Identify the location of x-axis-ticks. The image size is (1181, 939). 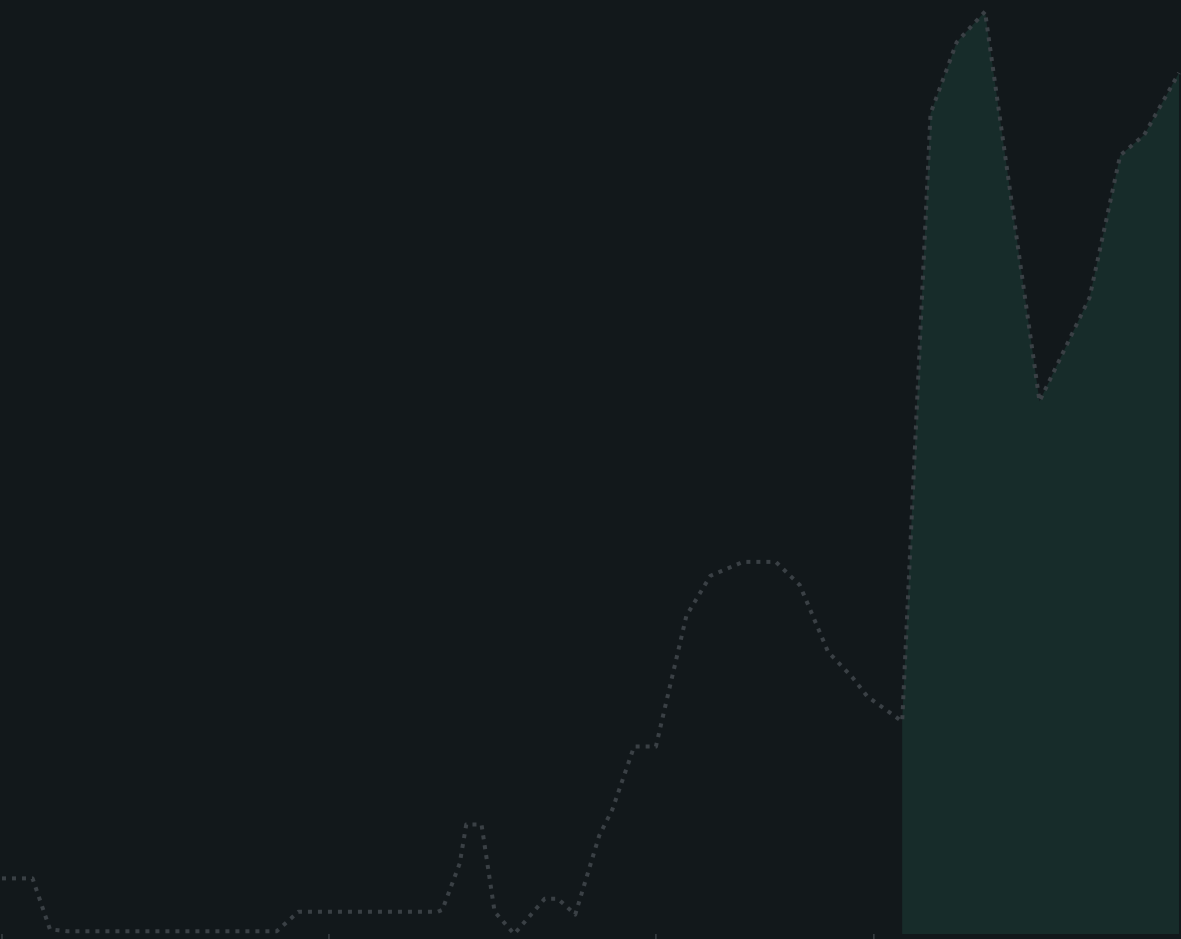
(438, 936).